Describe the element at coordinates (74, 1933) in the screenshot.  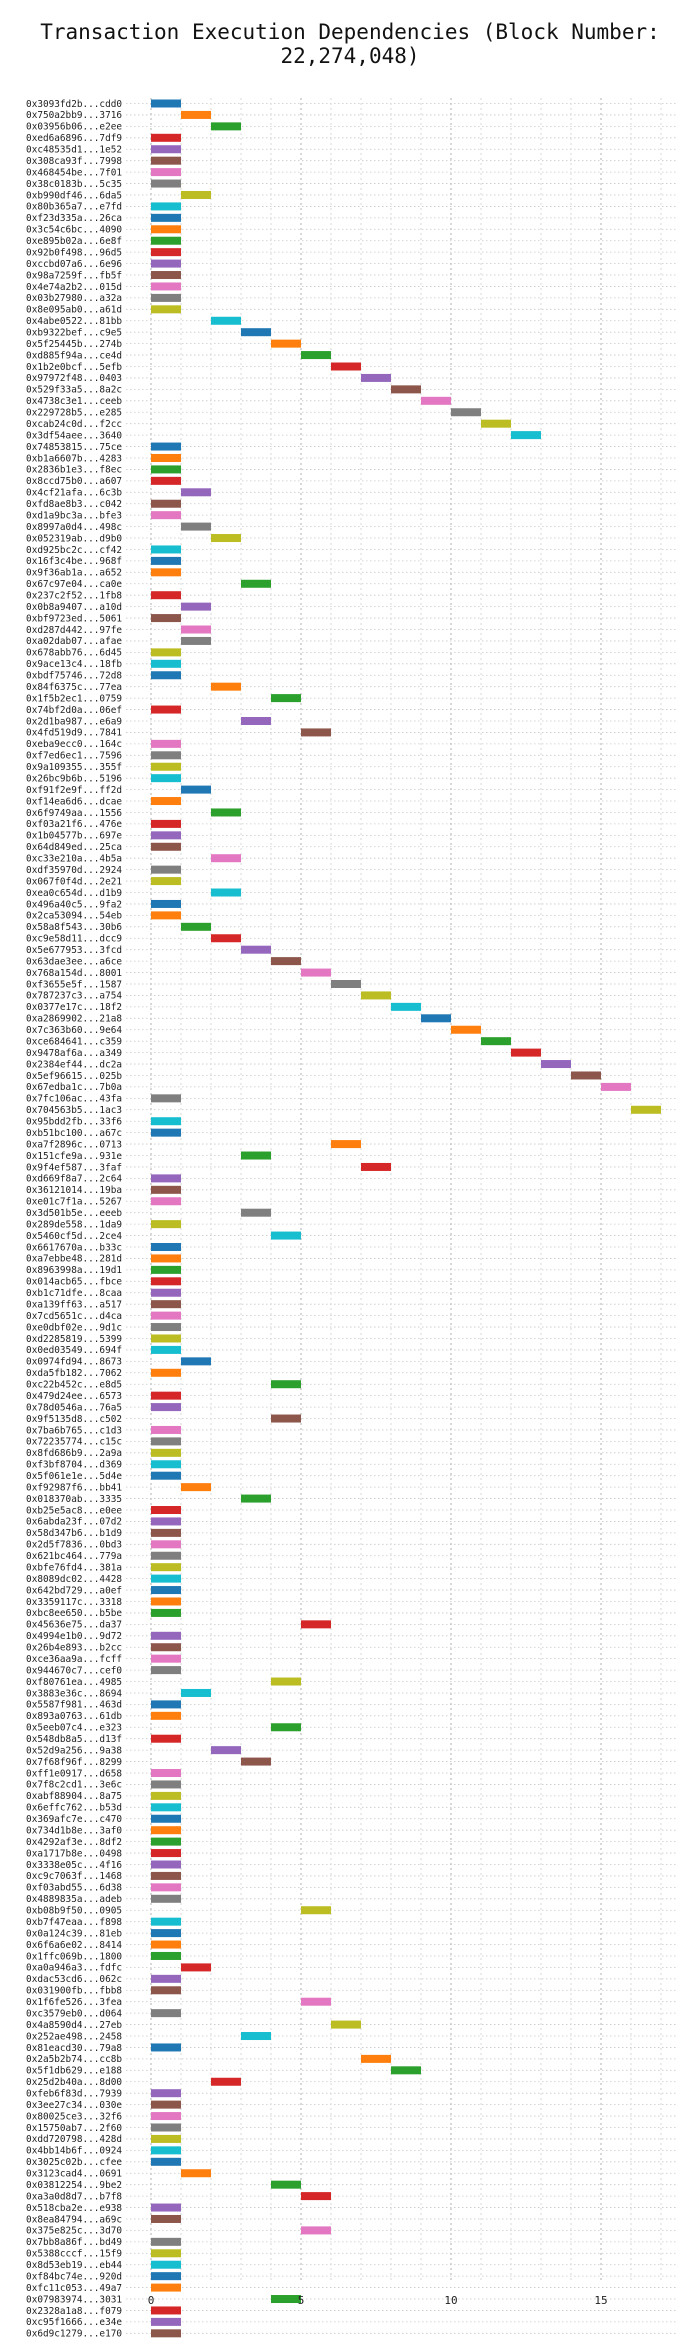
I see `transaction-label: 0x0a124c39...81eb` at that location.